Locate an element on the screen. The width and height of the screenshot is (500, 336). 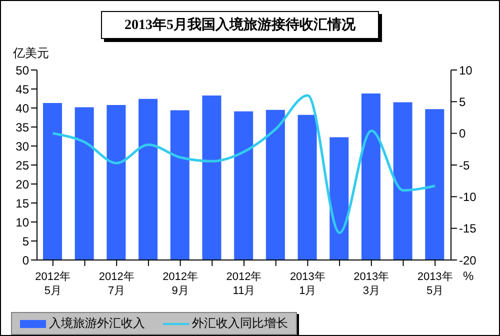
y-tick-label: 10 is located at coordinates (23, 222).